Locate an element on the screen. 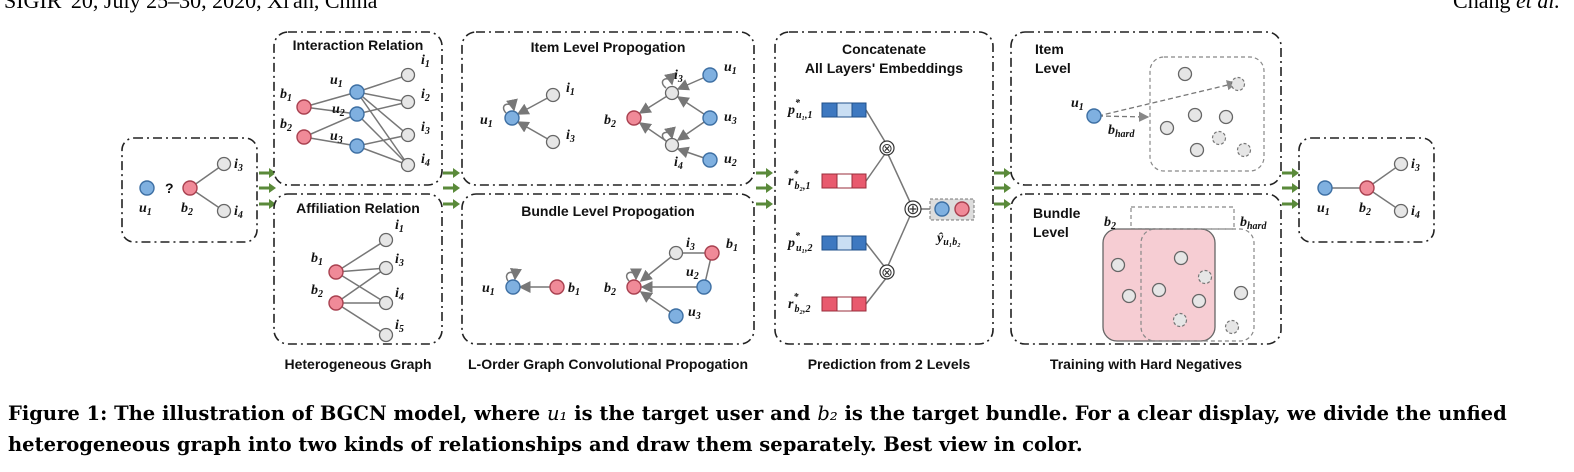  caption-u1: u₁ is located at coordinates (557, 413).